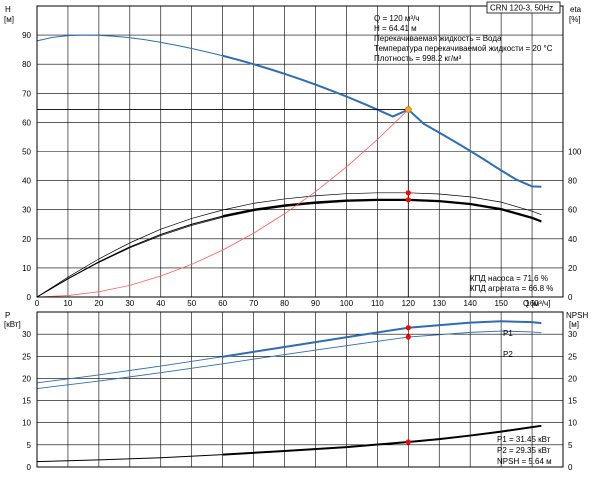 The width and height of the screenshot is (600, 479). What do you see at coordinates (26, 64) in the screenshot?
I see `h-tick-label: 80` at bounding box center [26, 64].